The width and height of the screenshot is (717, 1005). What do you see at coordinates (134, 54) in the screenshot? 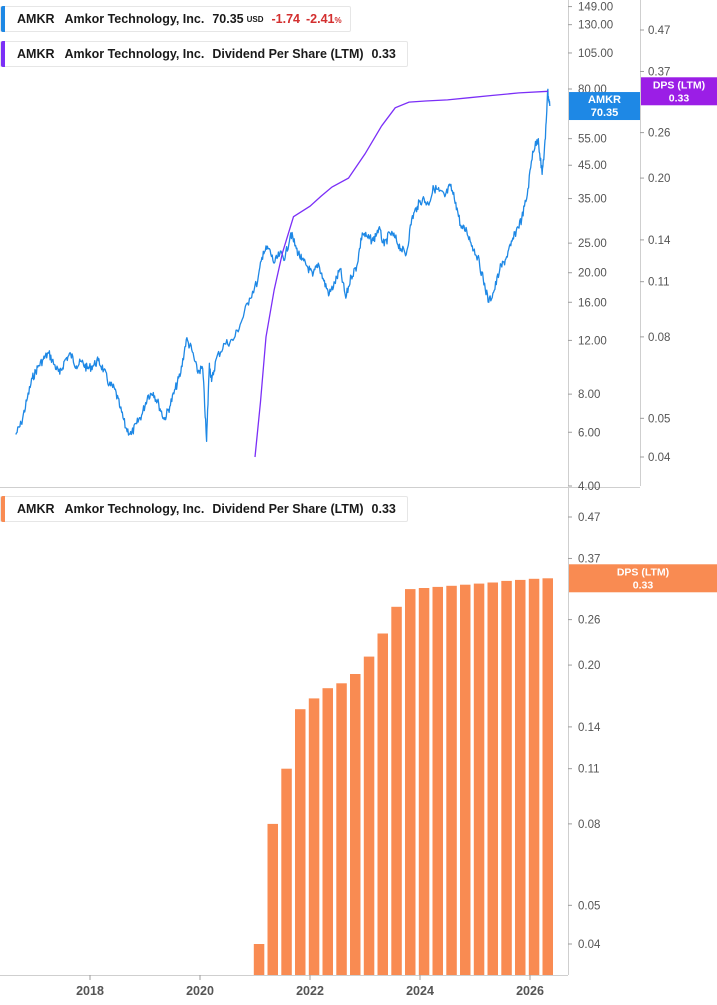
I see `dps-top-legend-name: Amkor Technology, Inc.` at bounding box center [134, 54].